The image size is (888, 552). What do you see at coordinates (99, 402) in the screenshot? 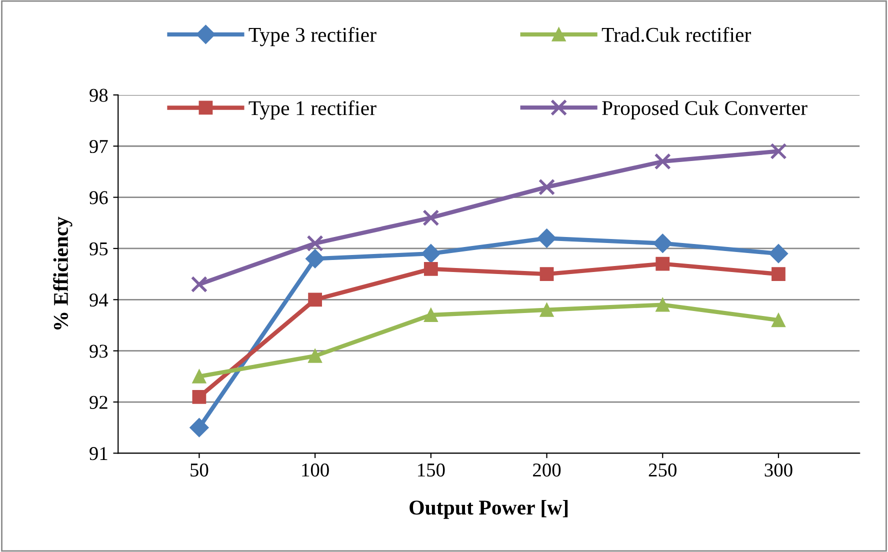
I see `y-tick-label: 92` at bounding box center [99, 402].